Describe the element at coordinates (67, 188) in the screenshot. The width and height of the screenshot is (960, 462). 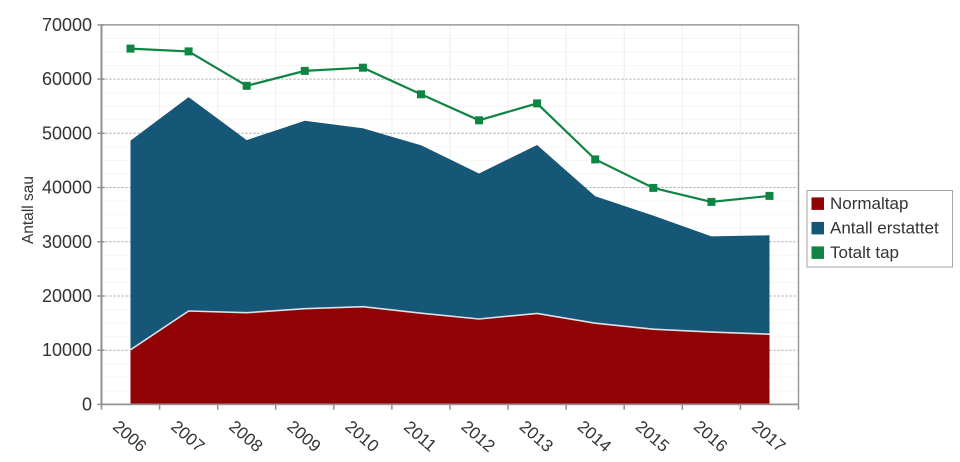
I see `svg-text: 40000` at that location.